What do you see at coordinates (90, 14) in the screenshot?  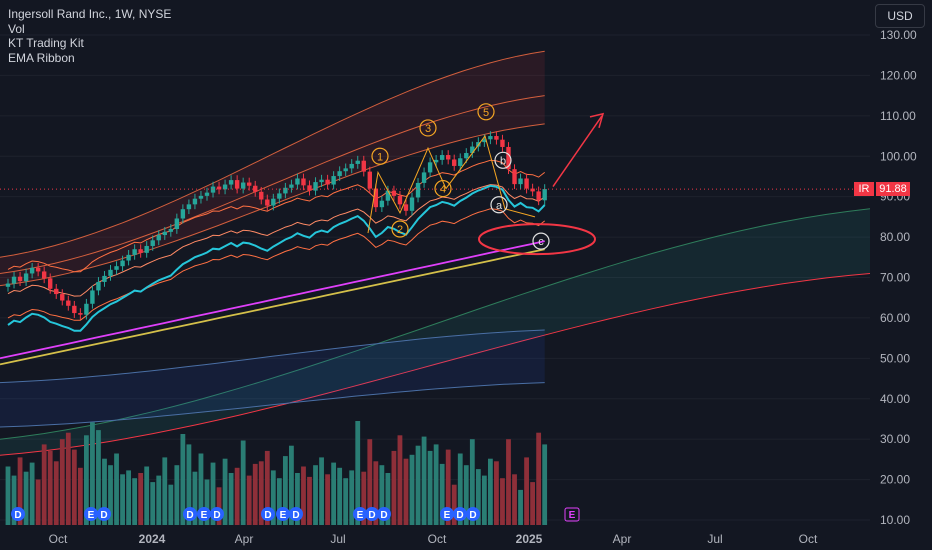 I see `symbol-title: Ingersoll Rand Inc., 1W, NYSE` at bounding box center [90, 14].